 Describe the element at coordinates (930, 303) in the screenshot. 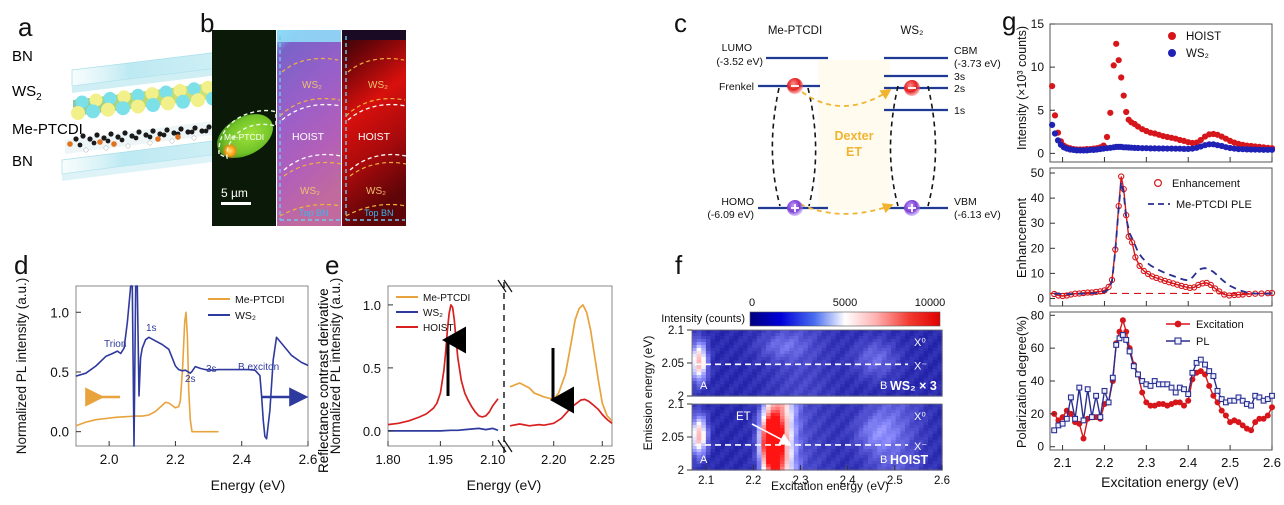

I see `cbar-tick-10000: 10000` at that location.